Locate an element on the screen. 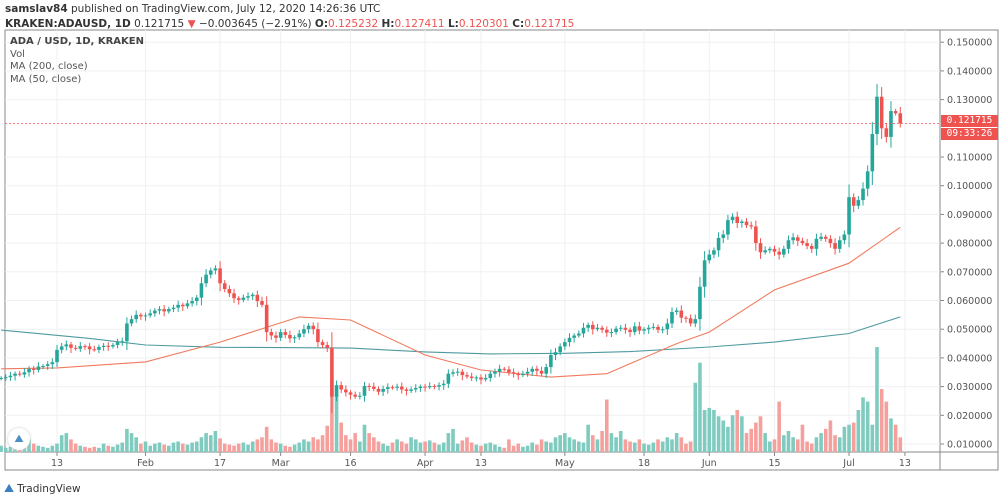  legend-item-ma200: MA (200, close) is located at coordinates (49, 66).